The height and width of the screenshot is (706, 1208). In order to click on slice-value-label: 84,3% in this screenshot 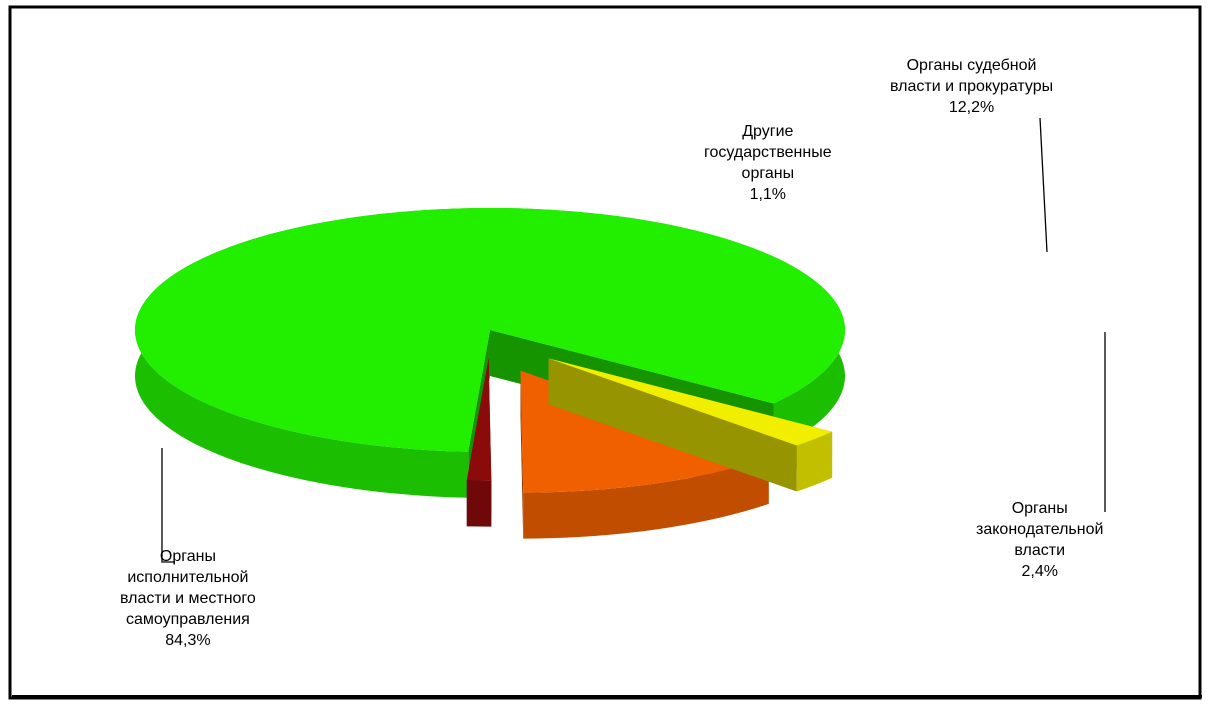, I will do `click(188, 640)`.